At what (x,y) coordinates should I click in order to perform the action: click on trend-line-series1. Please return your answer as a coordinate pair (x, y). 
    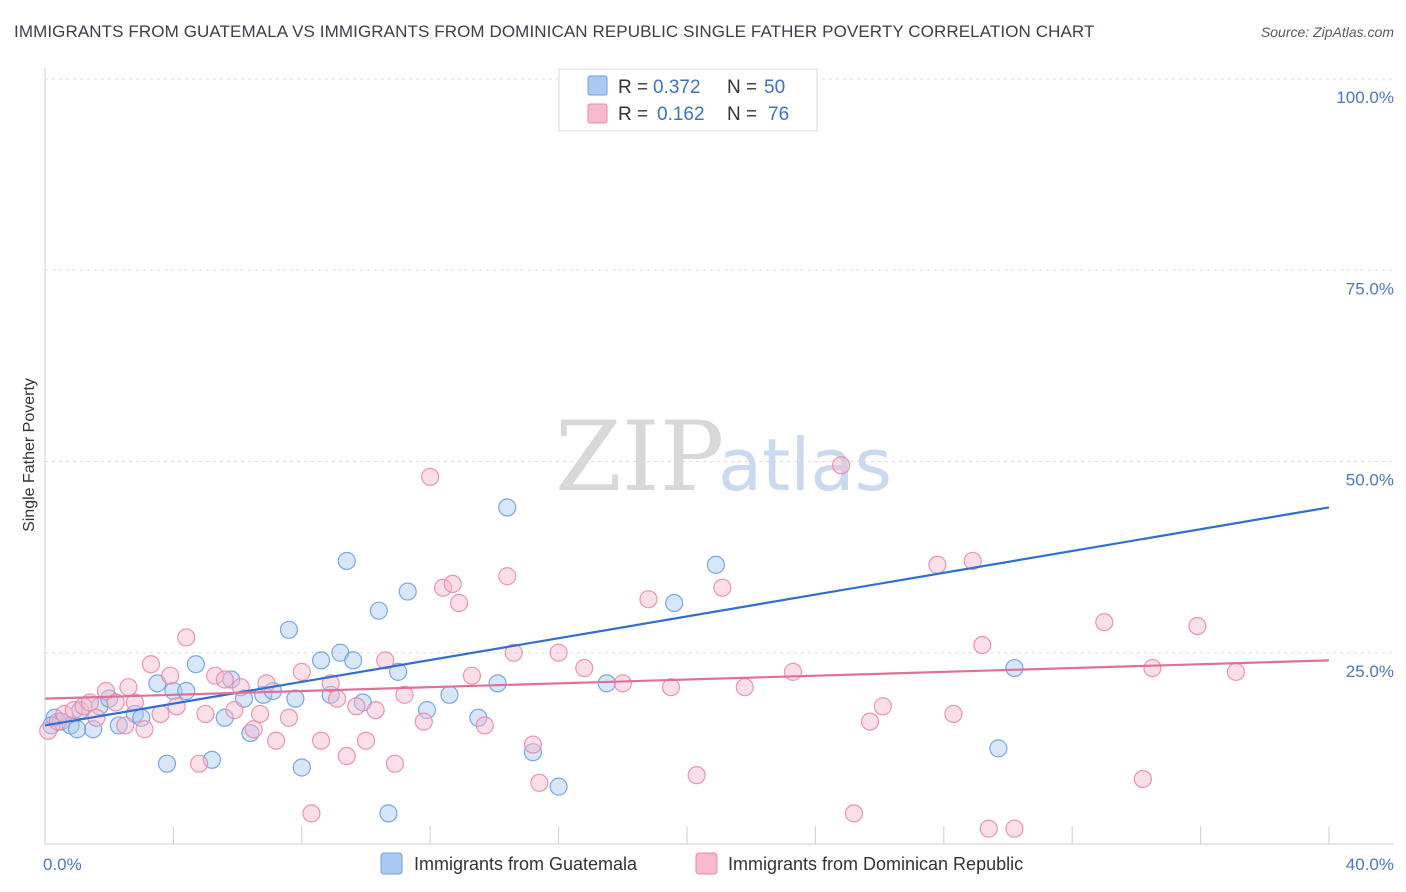
    Looking at the image, I should click on (687, 679).